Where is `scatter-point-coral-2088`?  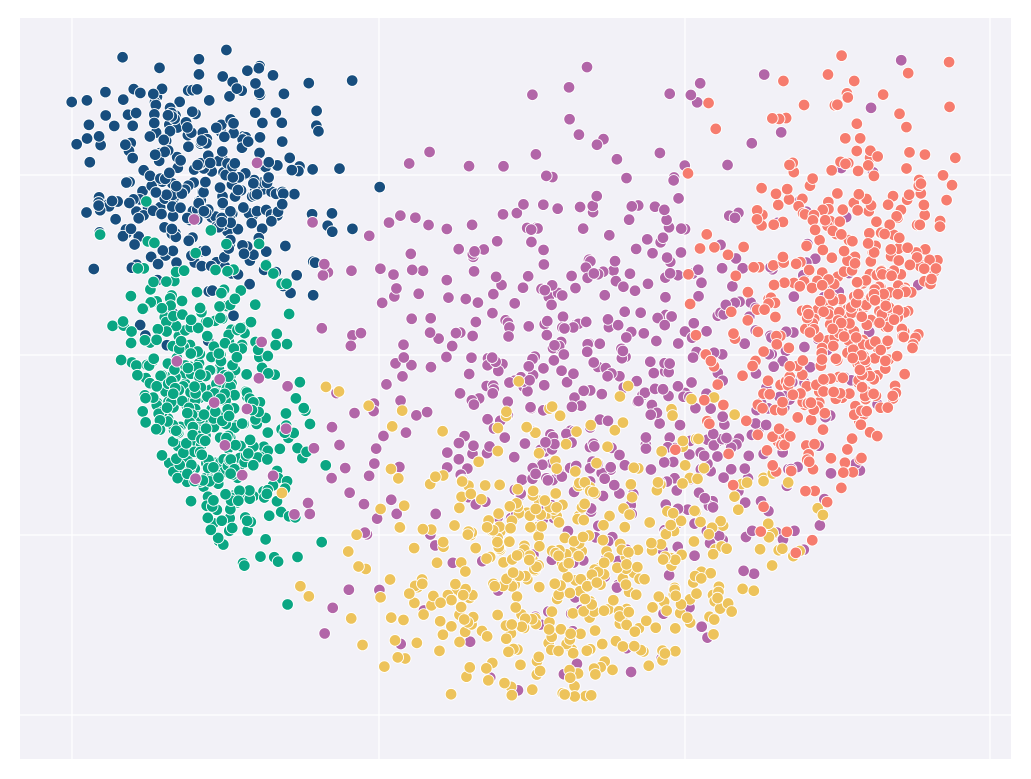
scatter-point-coral-2088 is located at coordinates (908, 73).